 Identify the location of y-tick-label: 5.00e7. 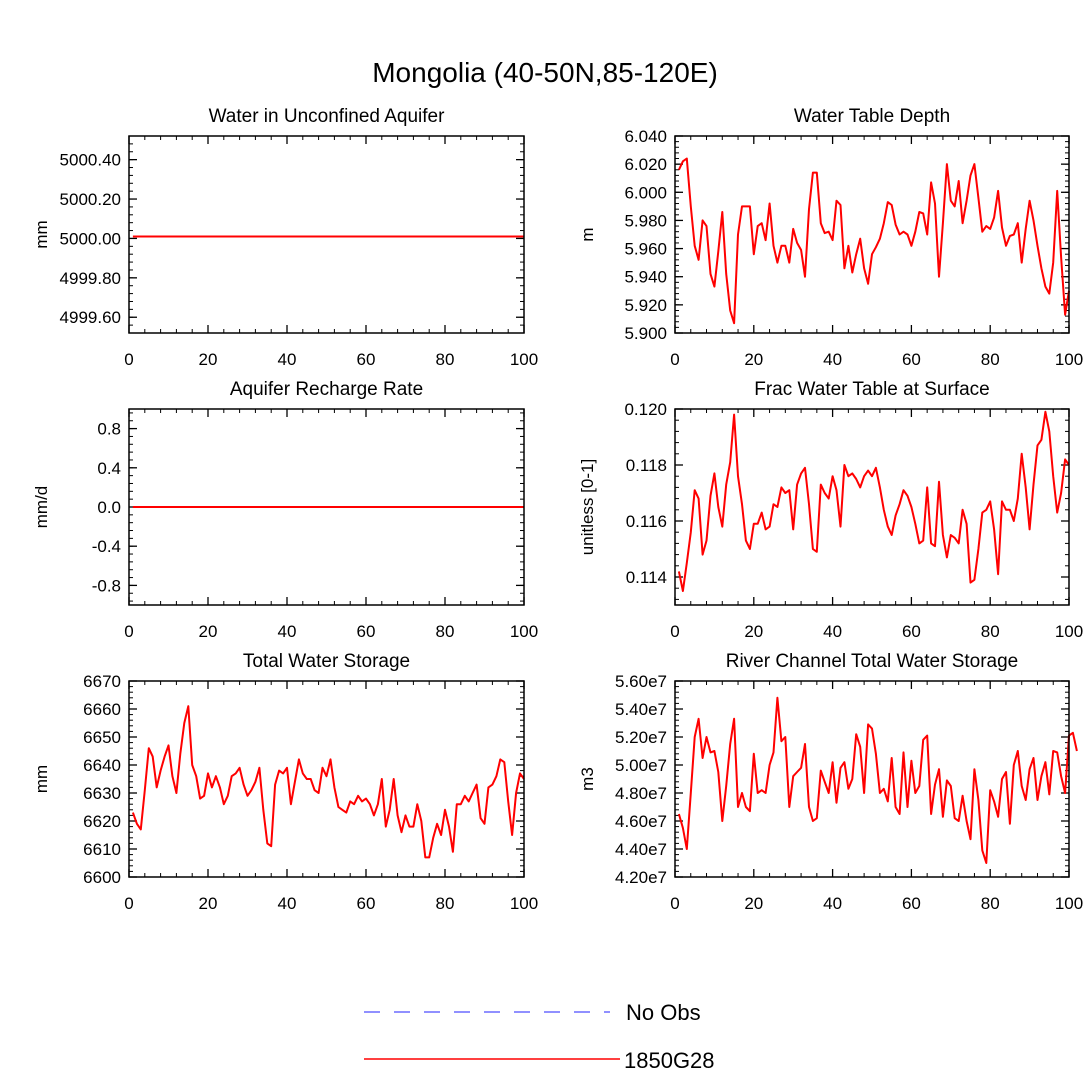
(641, 765).